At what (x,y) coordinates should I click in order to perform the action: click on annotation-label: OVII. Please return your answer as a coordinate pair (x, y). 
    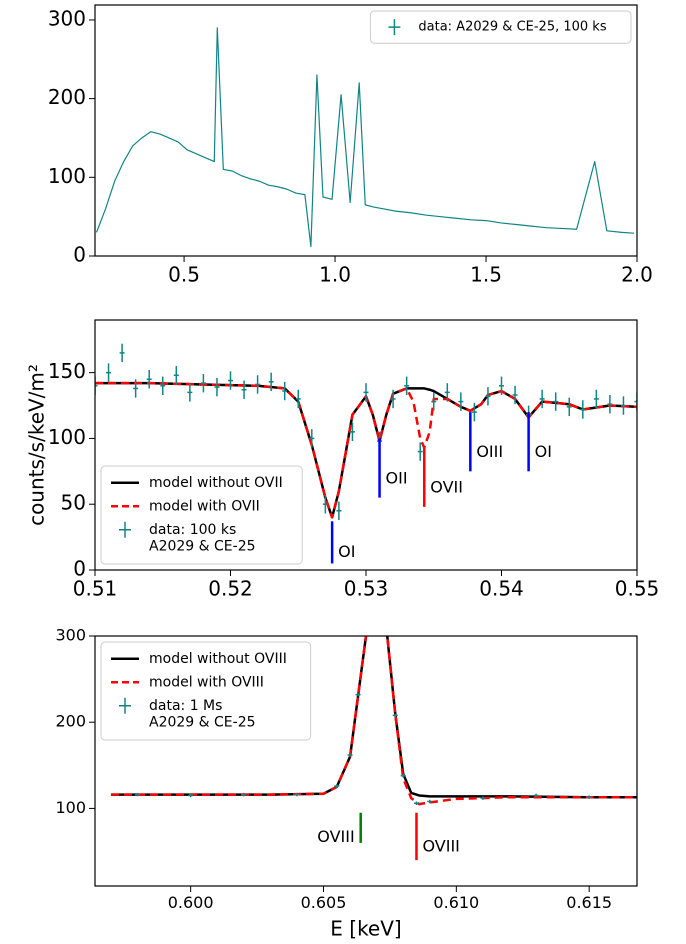
    Looking at the image, I should click on (446, 487).